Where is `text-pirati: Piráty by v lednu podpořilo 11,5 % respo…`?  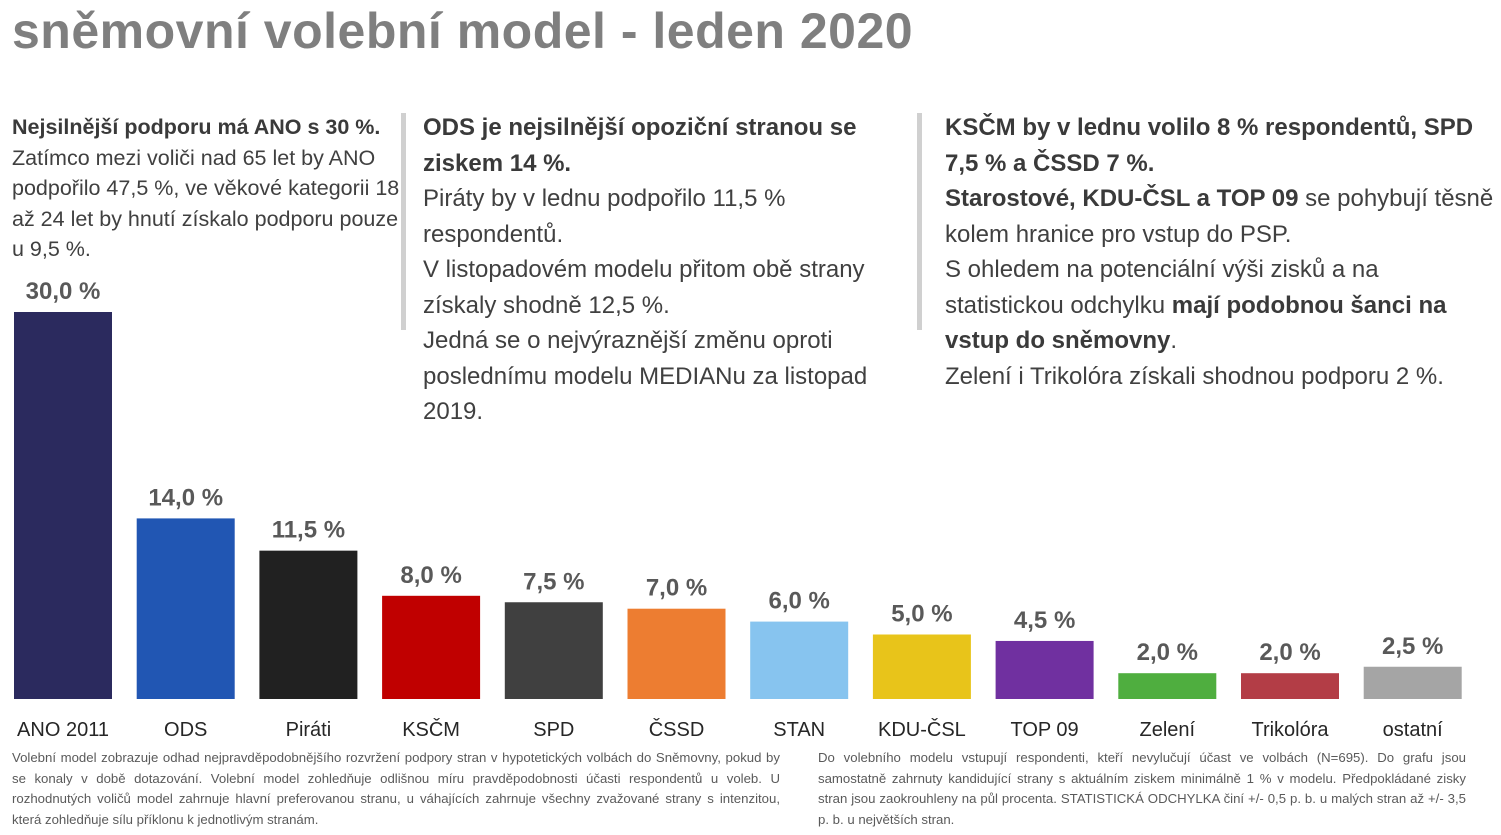
text-pirati: Piráty by v lednu podpořilo 11,5 % respo… is located at coordinates (604, 216).